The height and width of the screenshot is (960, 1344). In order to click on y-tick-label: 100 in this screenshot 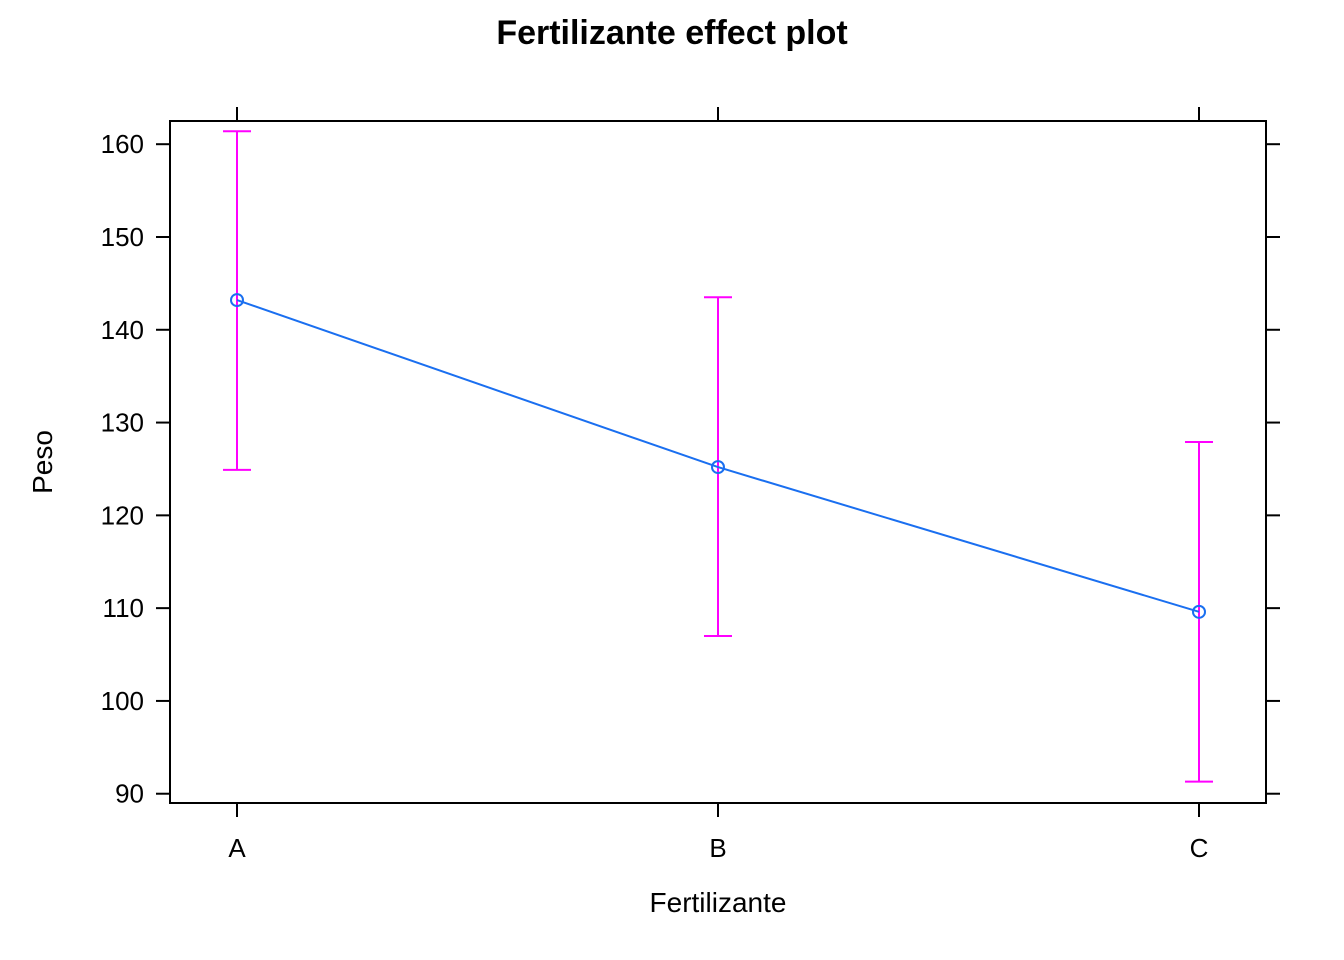, I will do `click(122, 701)`.